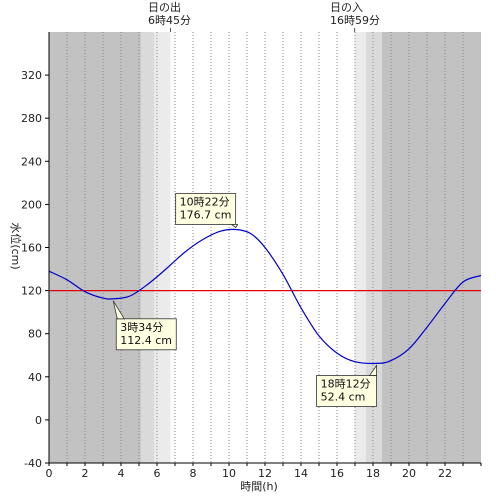  I want to click on y-tick-label-240: 240, so click(31, 161).